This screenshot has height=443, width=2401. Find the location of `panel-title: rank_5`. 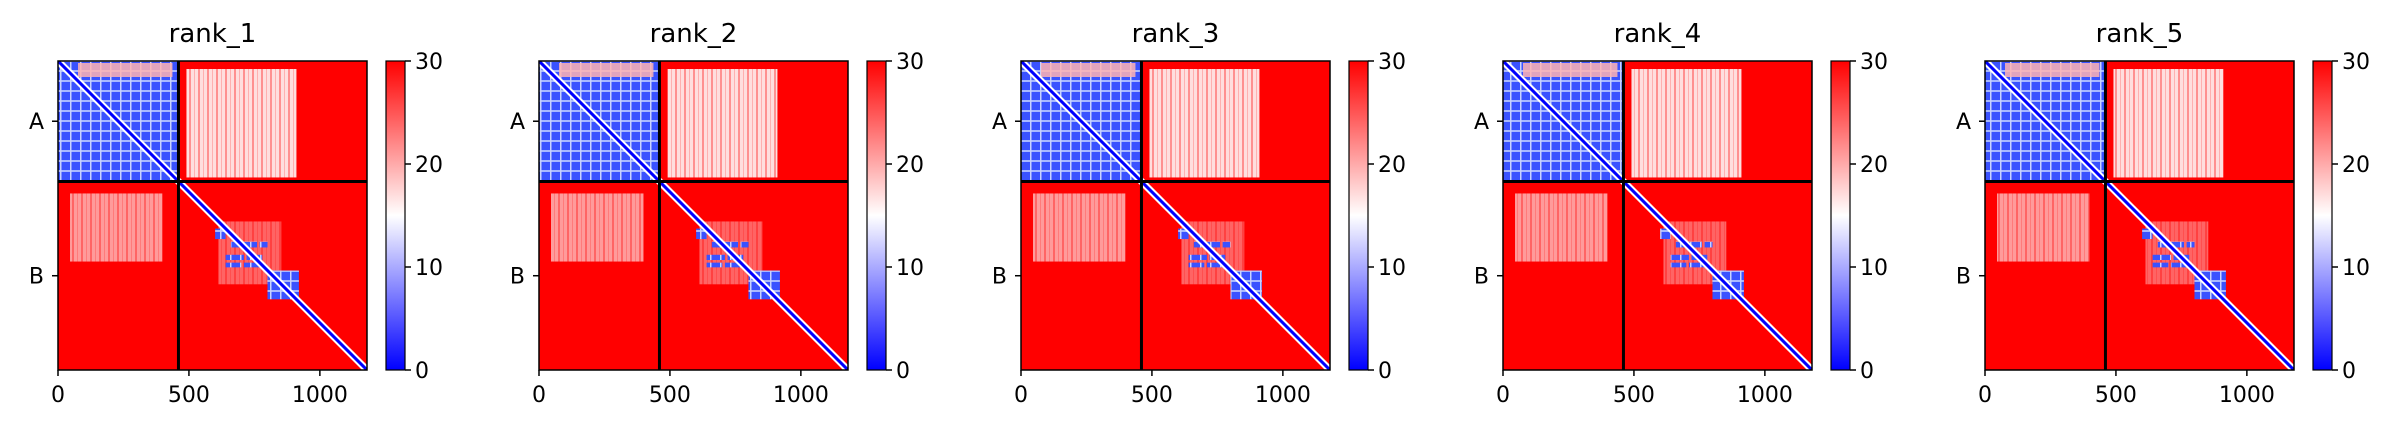

panel-title: rank_5 is located at coordinates (2140, 34).